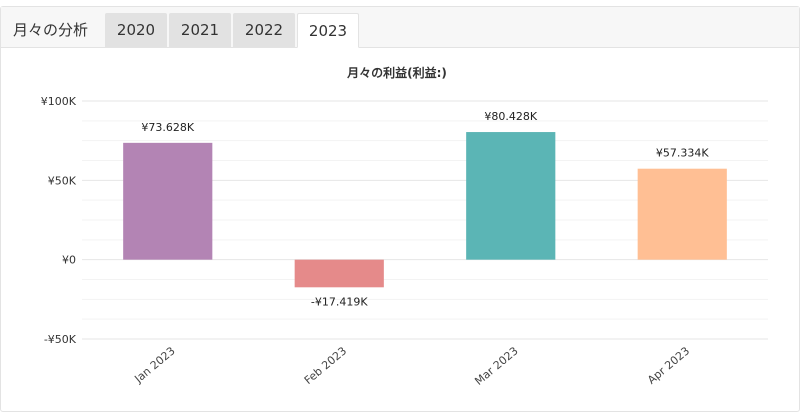 The image size is (800, 415). Describe the element at coordinates (154, 365) in the screenshot. I see `x-tick-label: Jan 2023` at that location.